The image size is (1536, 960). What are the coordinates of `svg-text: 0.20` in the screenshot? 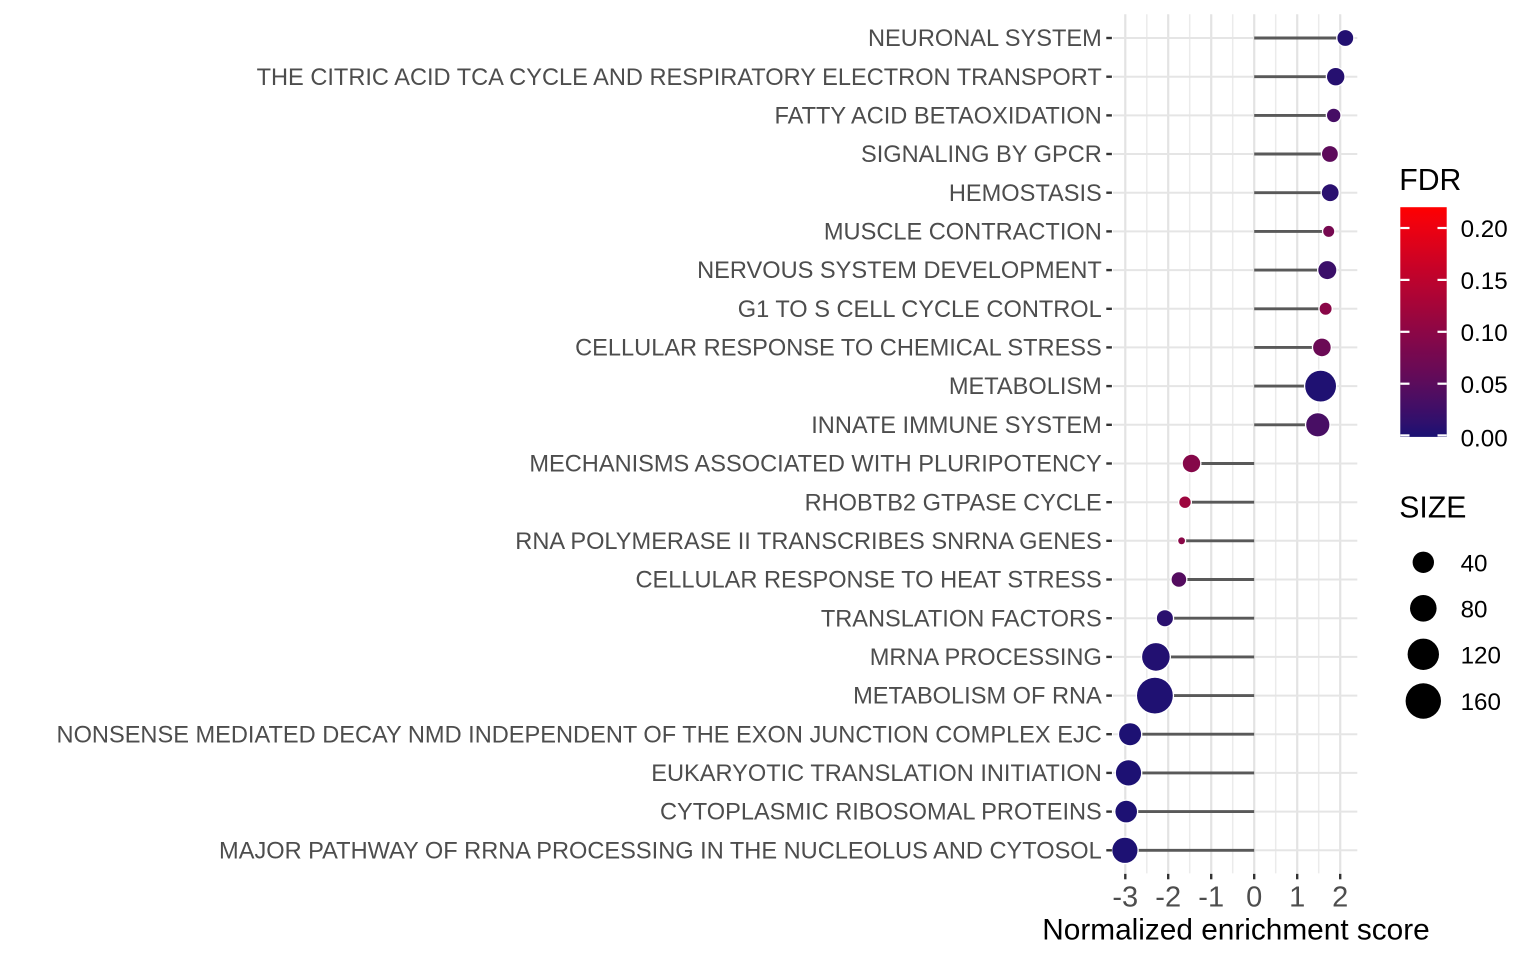 It's located at (1484, 229).